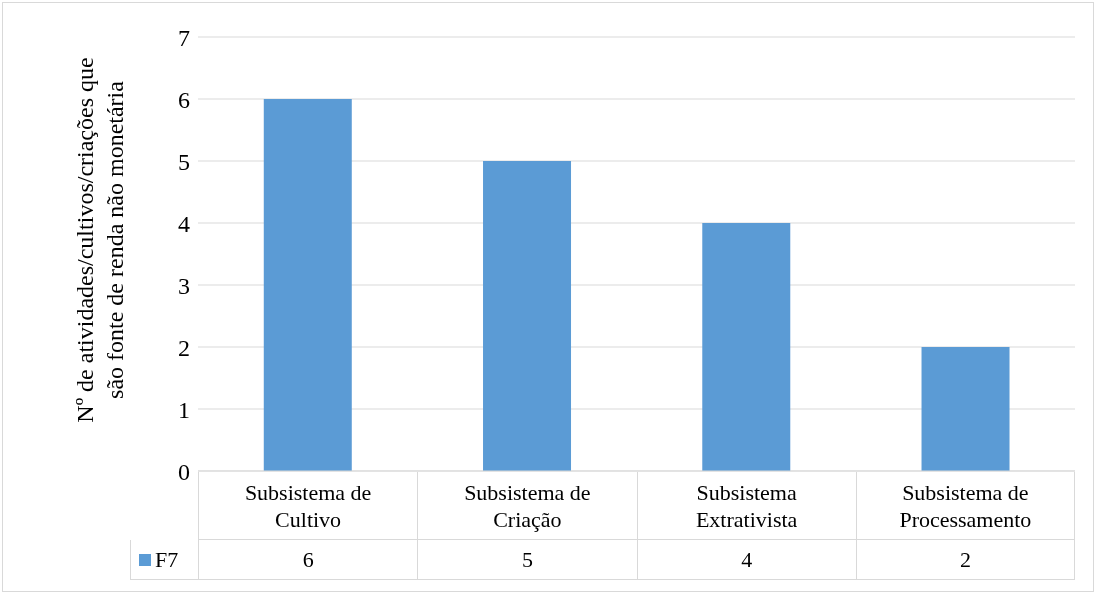 This screenshot has width=1097, height=594. I want to click on y-tick-label: 3, so click(184, 285).